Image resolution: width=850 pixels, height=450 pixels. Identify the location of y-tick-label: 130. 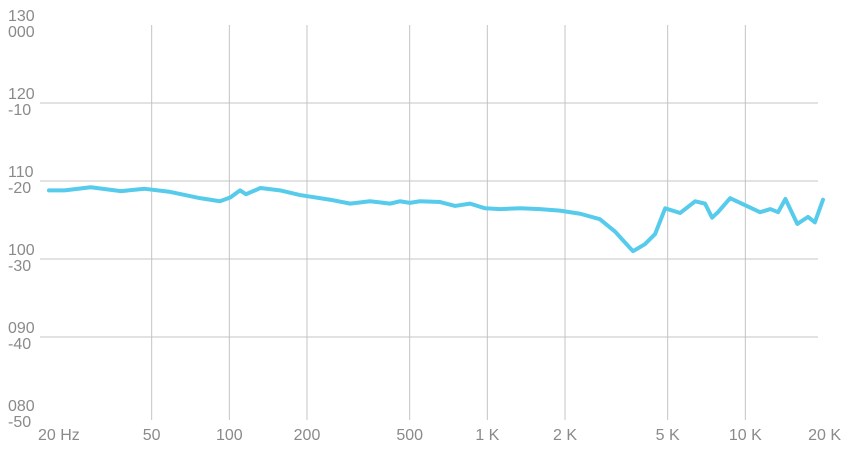
(21, 16).